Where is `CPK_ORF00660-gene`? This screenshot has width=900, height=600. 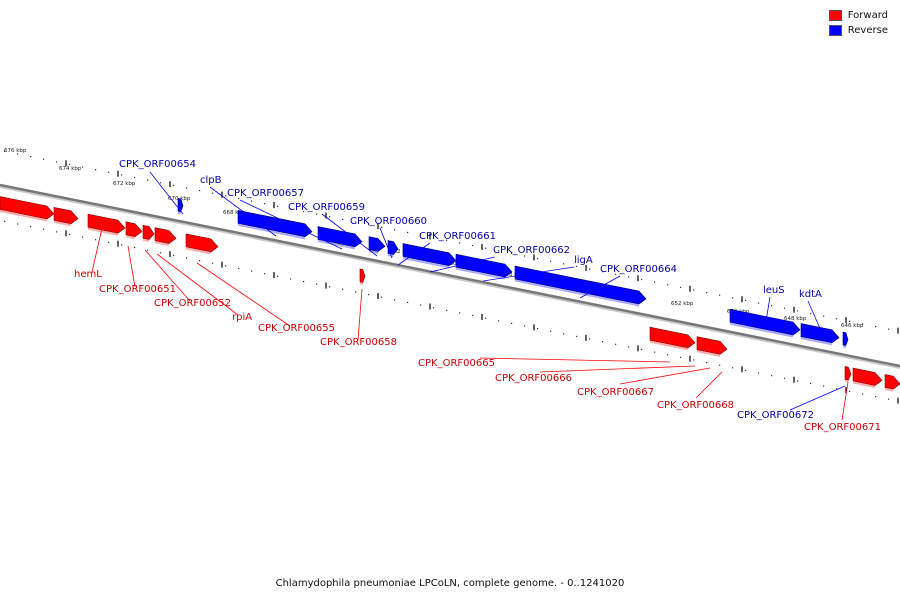
CPK_ORF00660-gene is located at coordinates (393, 247).